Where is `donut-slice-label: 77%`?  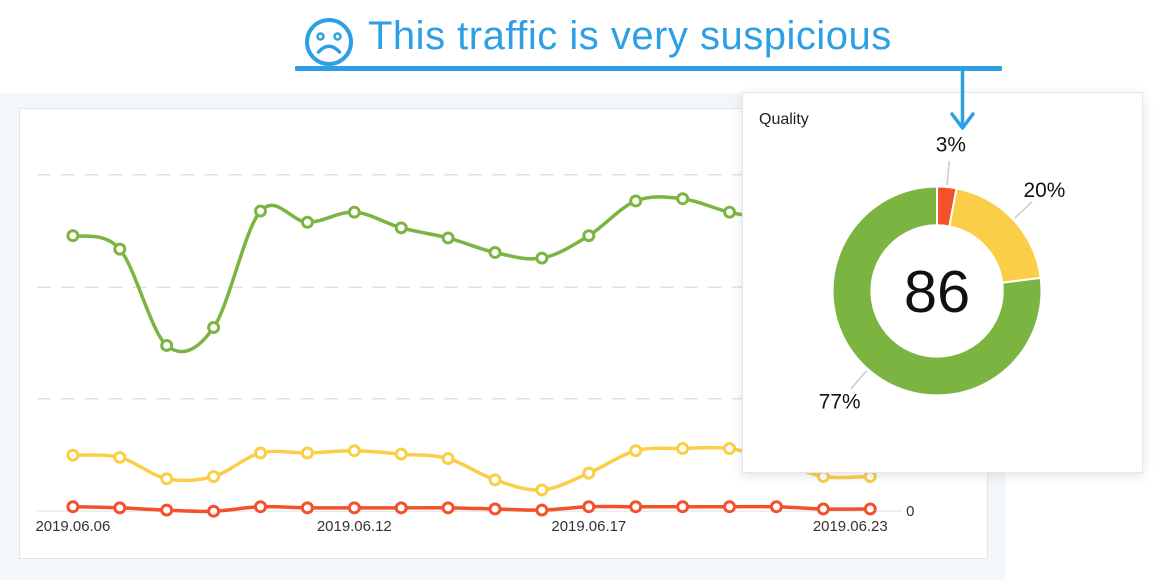
donut-slice-label: 77% is located at coordinates (840, 401).